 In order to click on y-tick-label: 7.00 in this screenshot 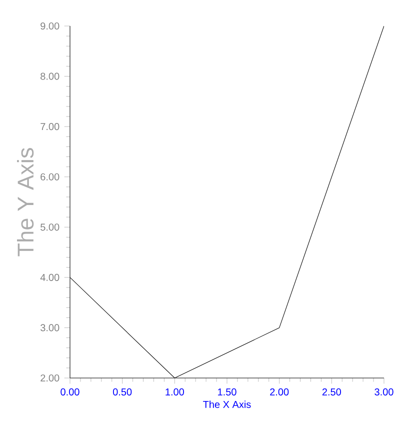, I will do `click(50, 126)`.